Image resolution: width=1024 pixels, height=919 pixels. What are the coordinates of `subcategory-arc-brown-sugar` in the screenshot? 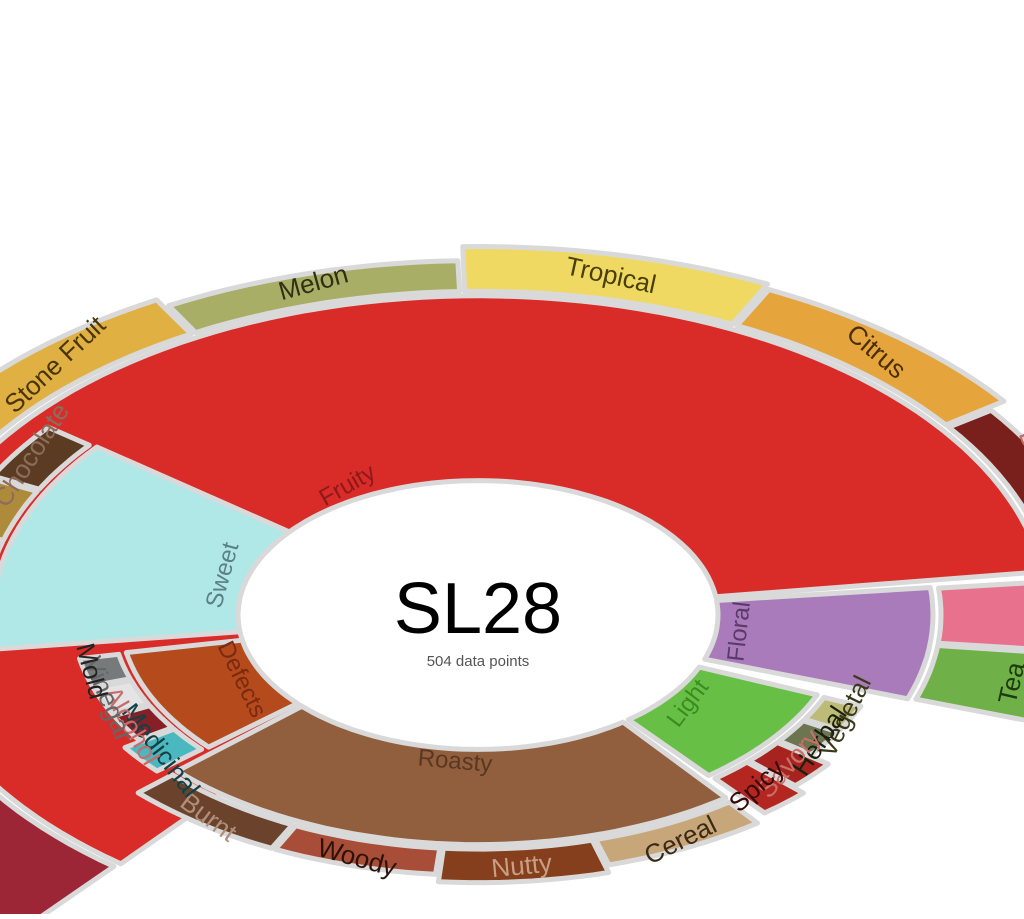 It's located at (20, 499).